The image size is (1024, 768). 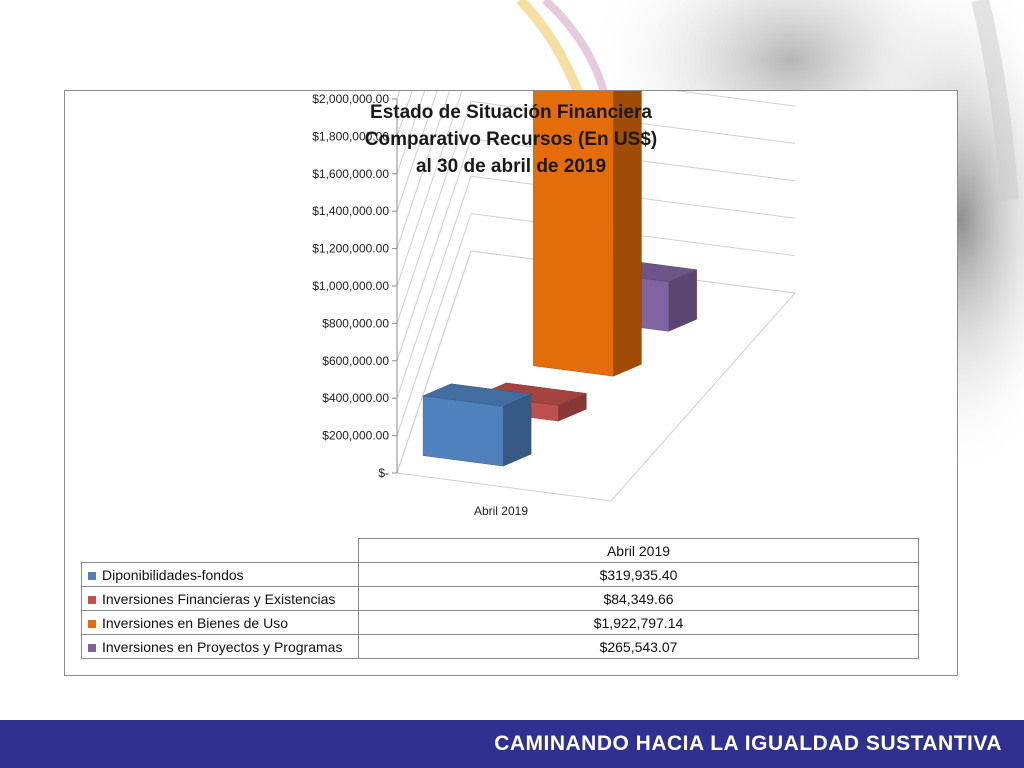 I want to click on chart-title-line-1: Estado de Situación Financiera, so click(x=511, y=112).